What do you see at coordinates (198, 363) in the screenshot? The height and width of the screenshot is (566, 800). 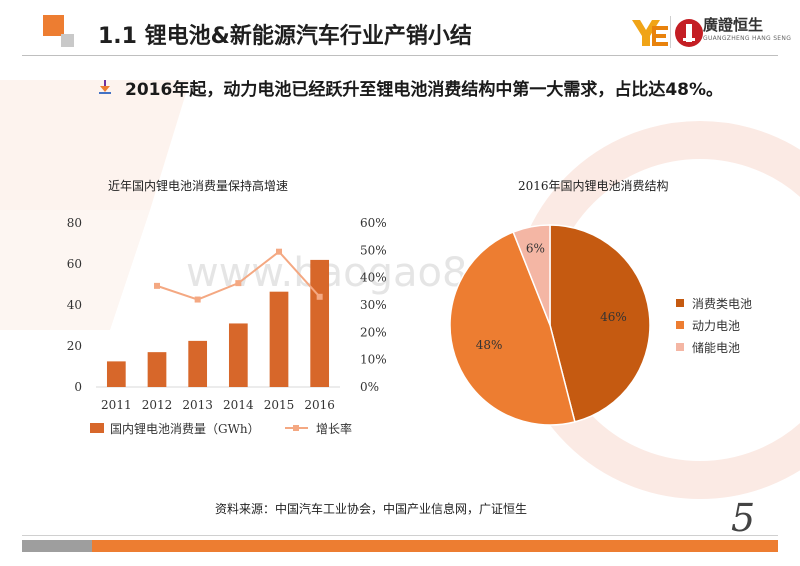 I see `bar-2013` at bounding box center [198, 363].